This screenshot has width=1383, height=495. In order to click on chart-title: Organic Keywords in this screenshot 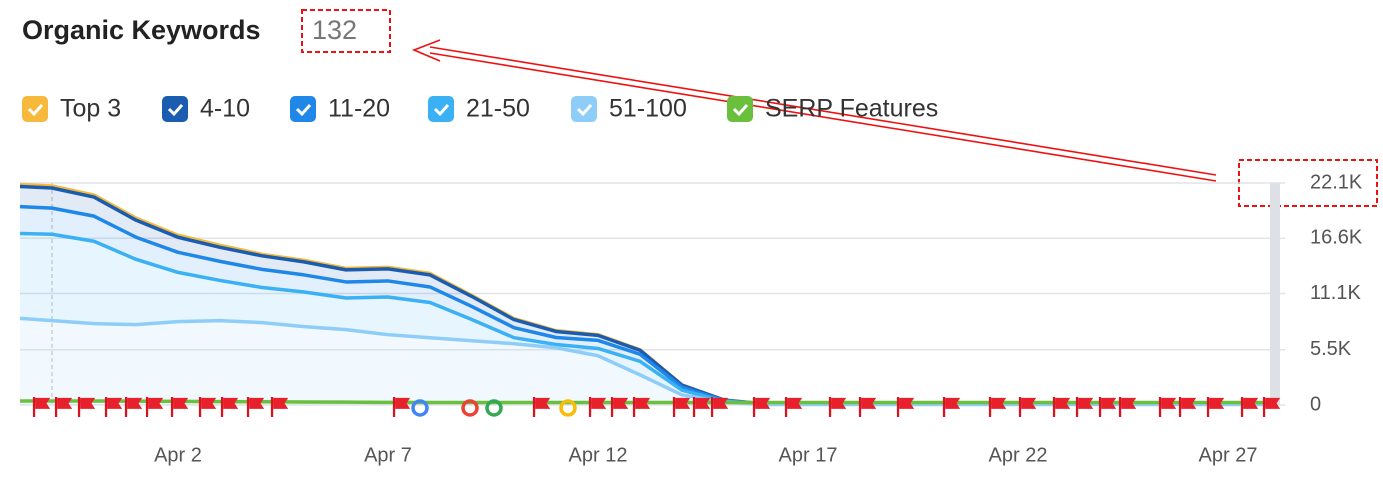, I will do `click(141, 30)`.